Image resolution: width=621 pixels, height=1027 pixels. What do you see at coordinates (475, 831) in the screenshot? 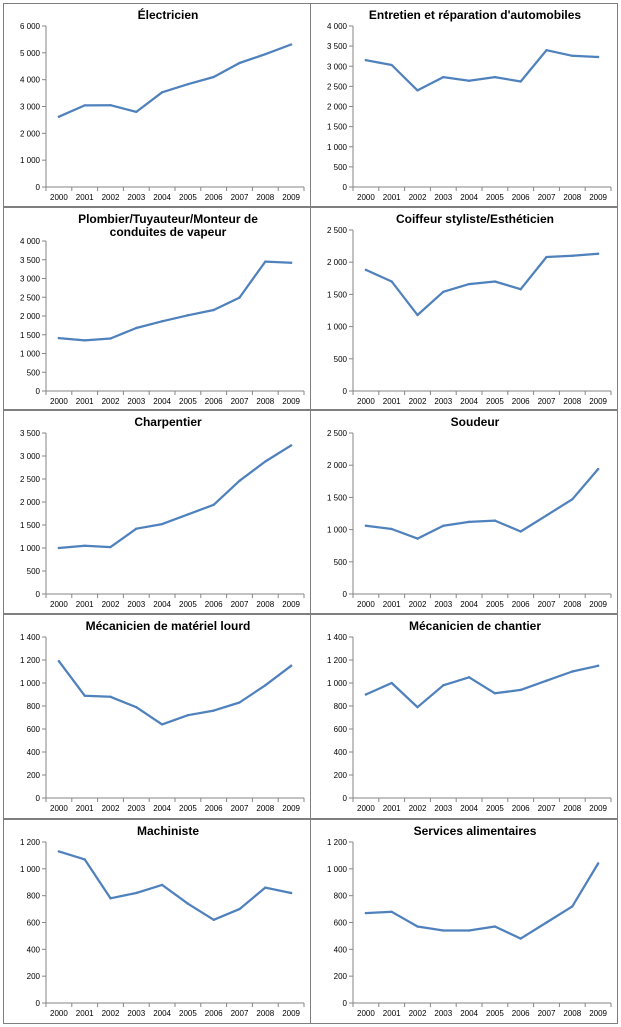
I see `chart-title: Services alimentaires` at bounding box center [475, 831].